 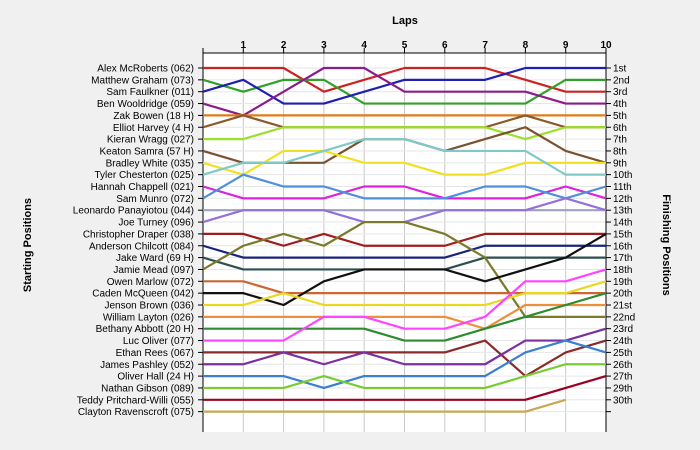 What do you see at coordinates (622, 400) in the screenshot?
I see `finish-position-label: 30th` at bounding box center [622, 400].